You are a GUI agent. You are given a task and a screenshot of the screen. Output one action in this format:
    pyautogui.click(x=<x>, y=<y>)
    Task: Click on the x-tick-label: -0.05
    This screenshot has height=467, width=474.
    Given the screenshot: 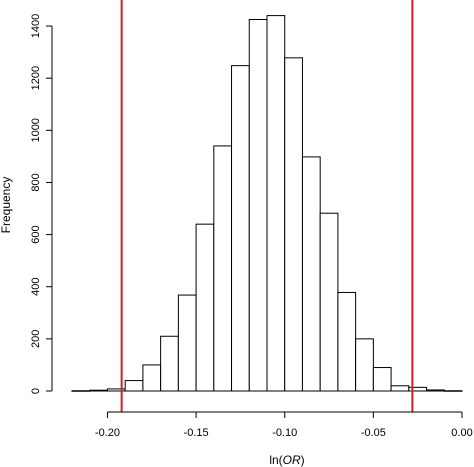 What is the action you would take?
    pyautogui.click(x=373, y=433)
    